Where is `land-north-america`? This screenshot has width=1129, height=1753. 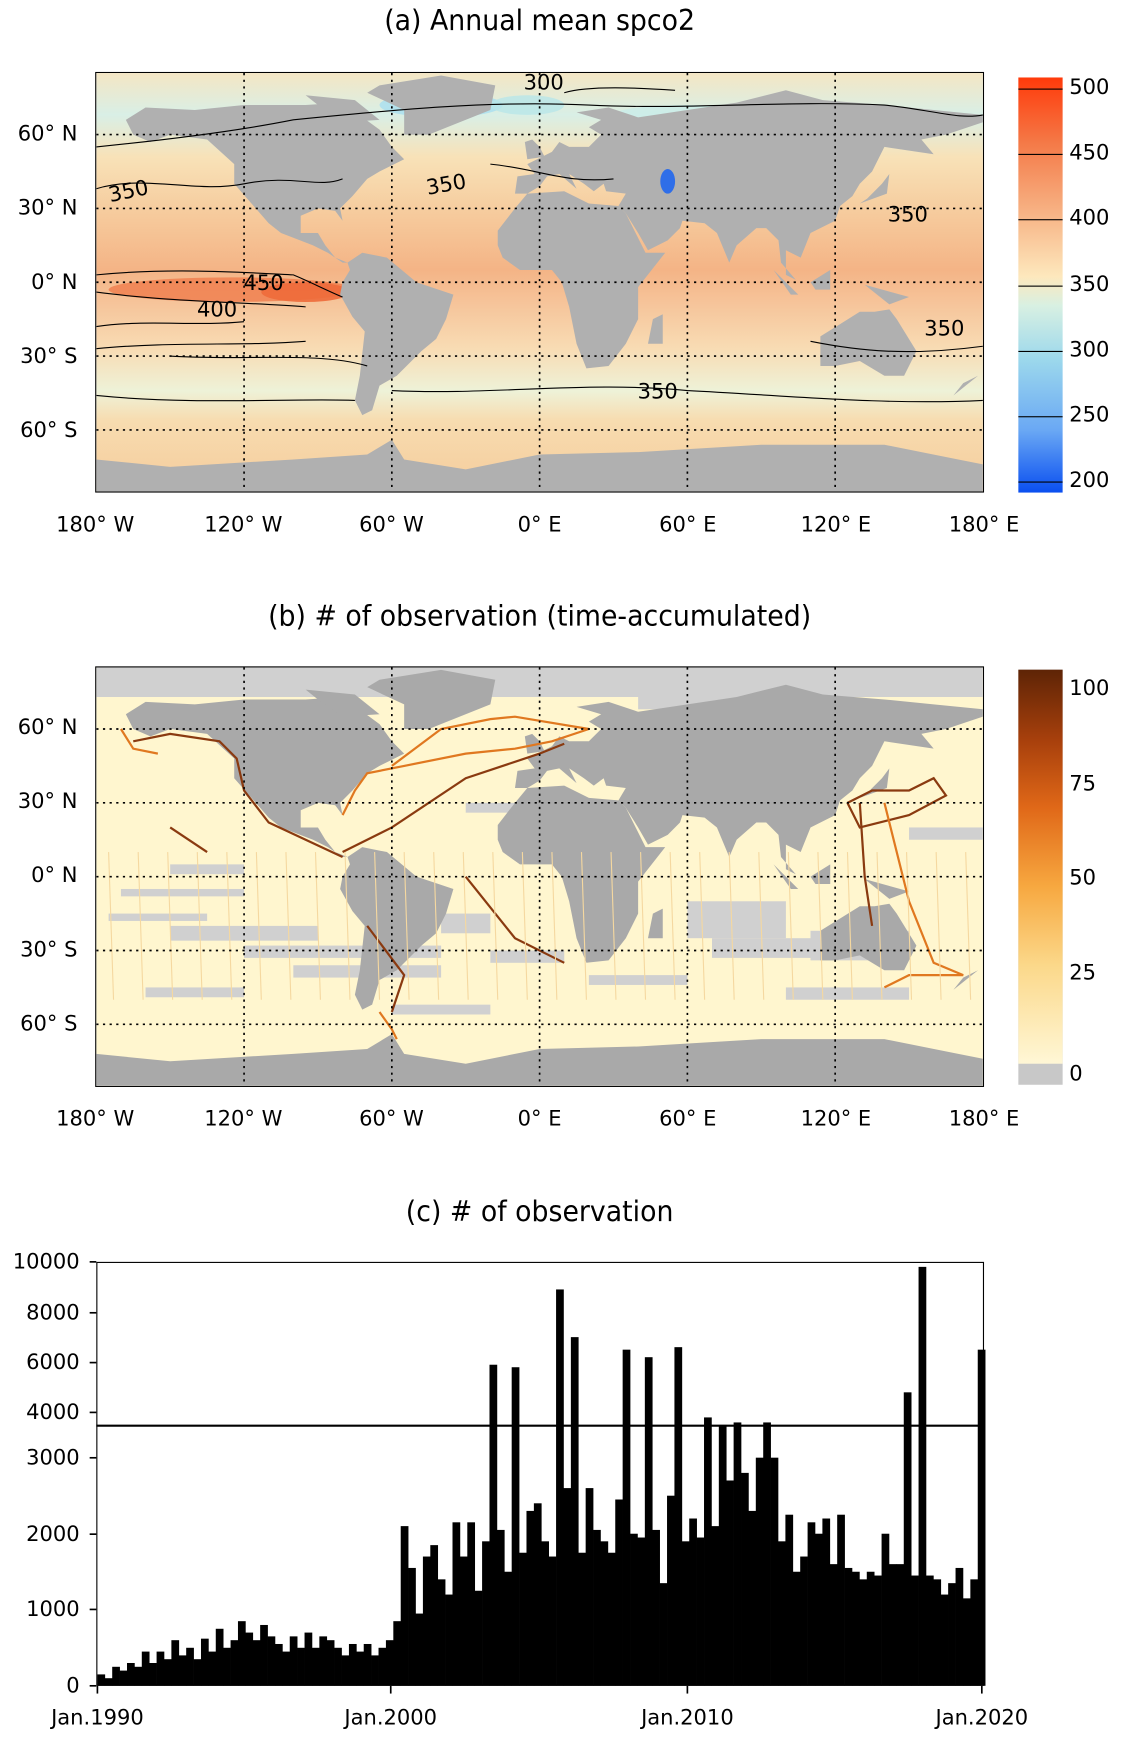
land-north-america is located at coordinates (265, 182).